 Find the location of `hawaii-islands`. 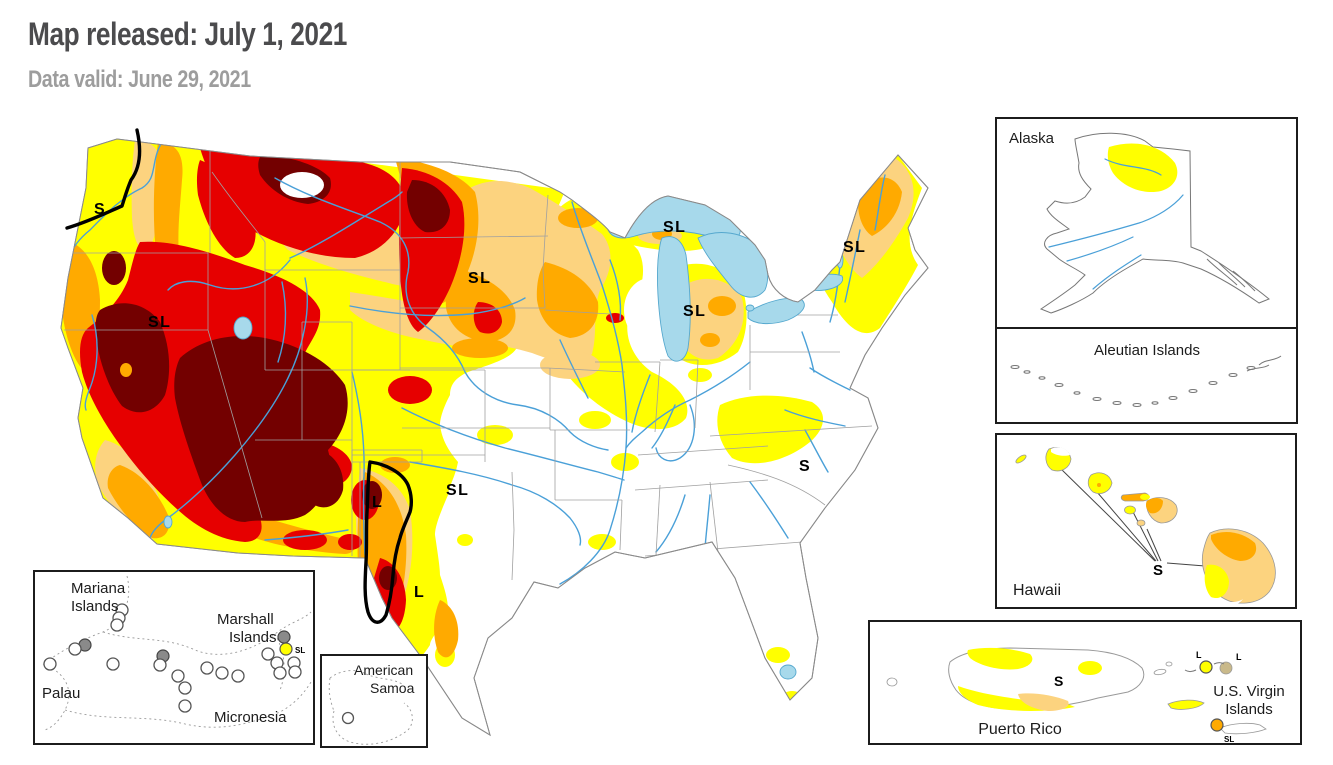

hawaii-islands is located at coordinates (1145, 526).